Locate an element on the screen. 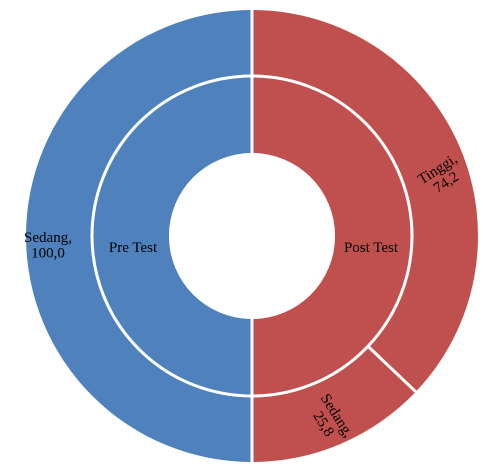 The width and height of the screenshot is (483, 476). svg-text:Sedang,100,0: Sedang, 100,0 is located at coordinates (48, 246).